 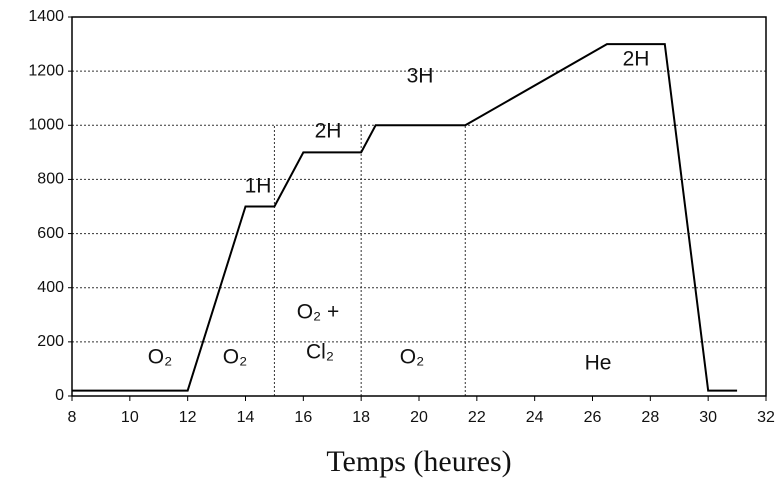 What do you see at coordinates (593, 417) in the screenshot?
I see `x-tick-label: 26` at bounding box center [593, 417].